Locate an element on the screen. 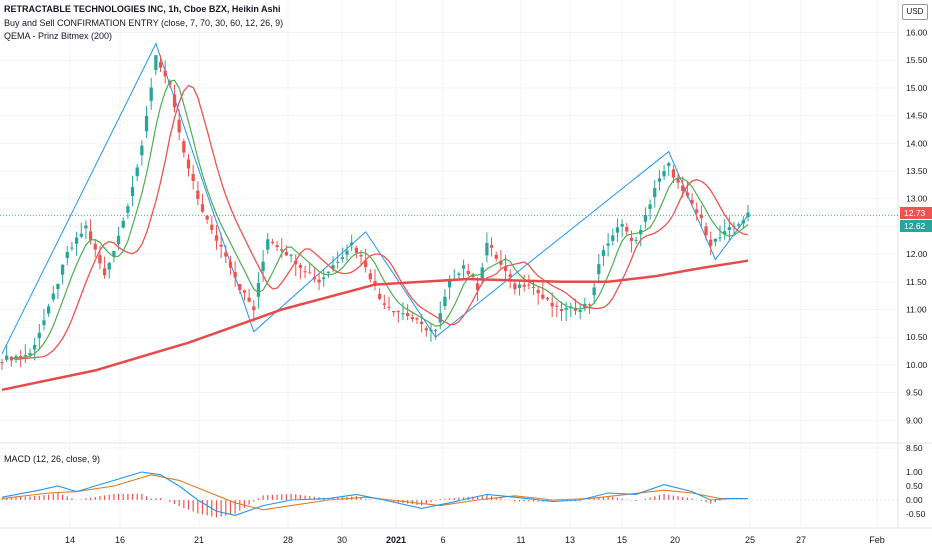 The width and height of the screenshot is (932, 555). macd-tick-label: -0.50 is located at coordinates (916, 514).